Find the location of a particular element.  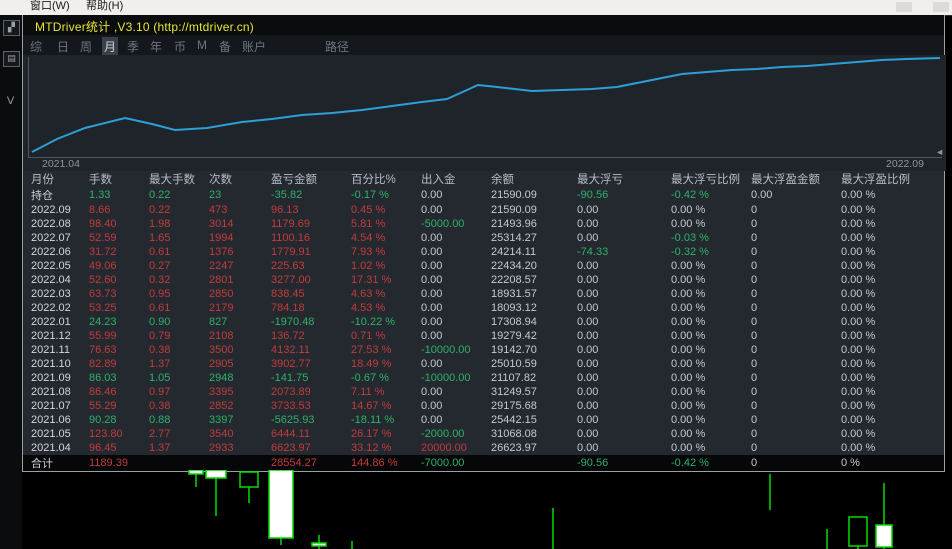

column-header: 手数 is located at coordinates (100, 180).